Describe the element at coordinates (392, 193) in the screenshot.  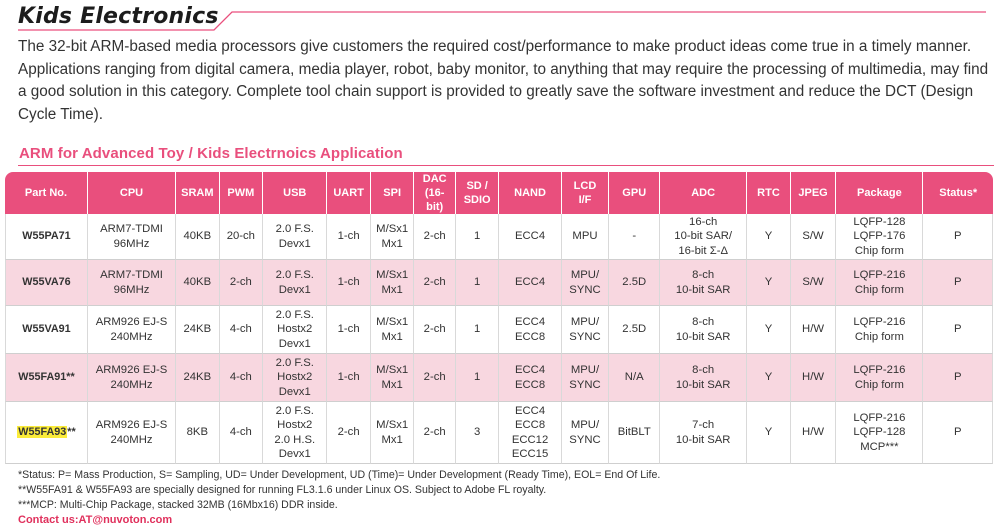
I see `column-header-spi: SPI` at that location.